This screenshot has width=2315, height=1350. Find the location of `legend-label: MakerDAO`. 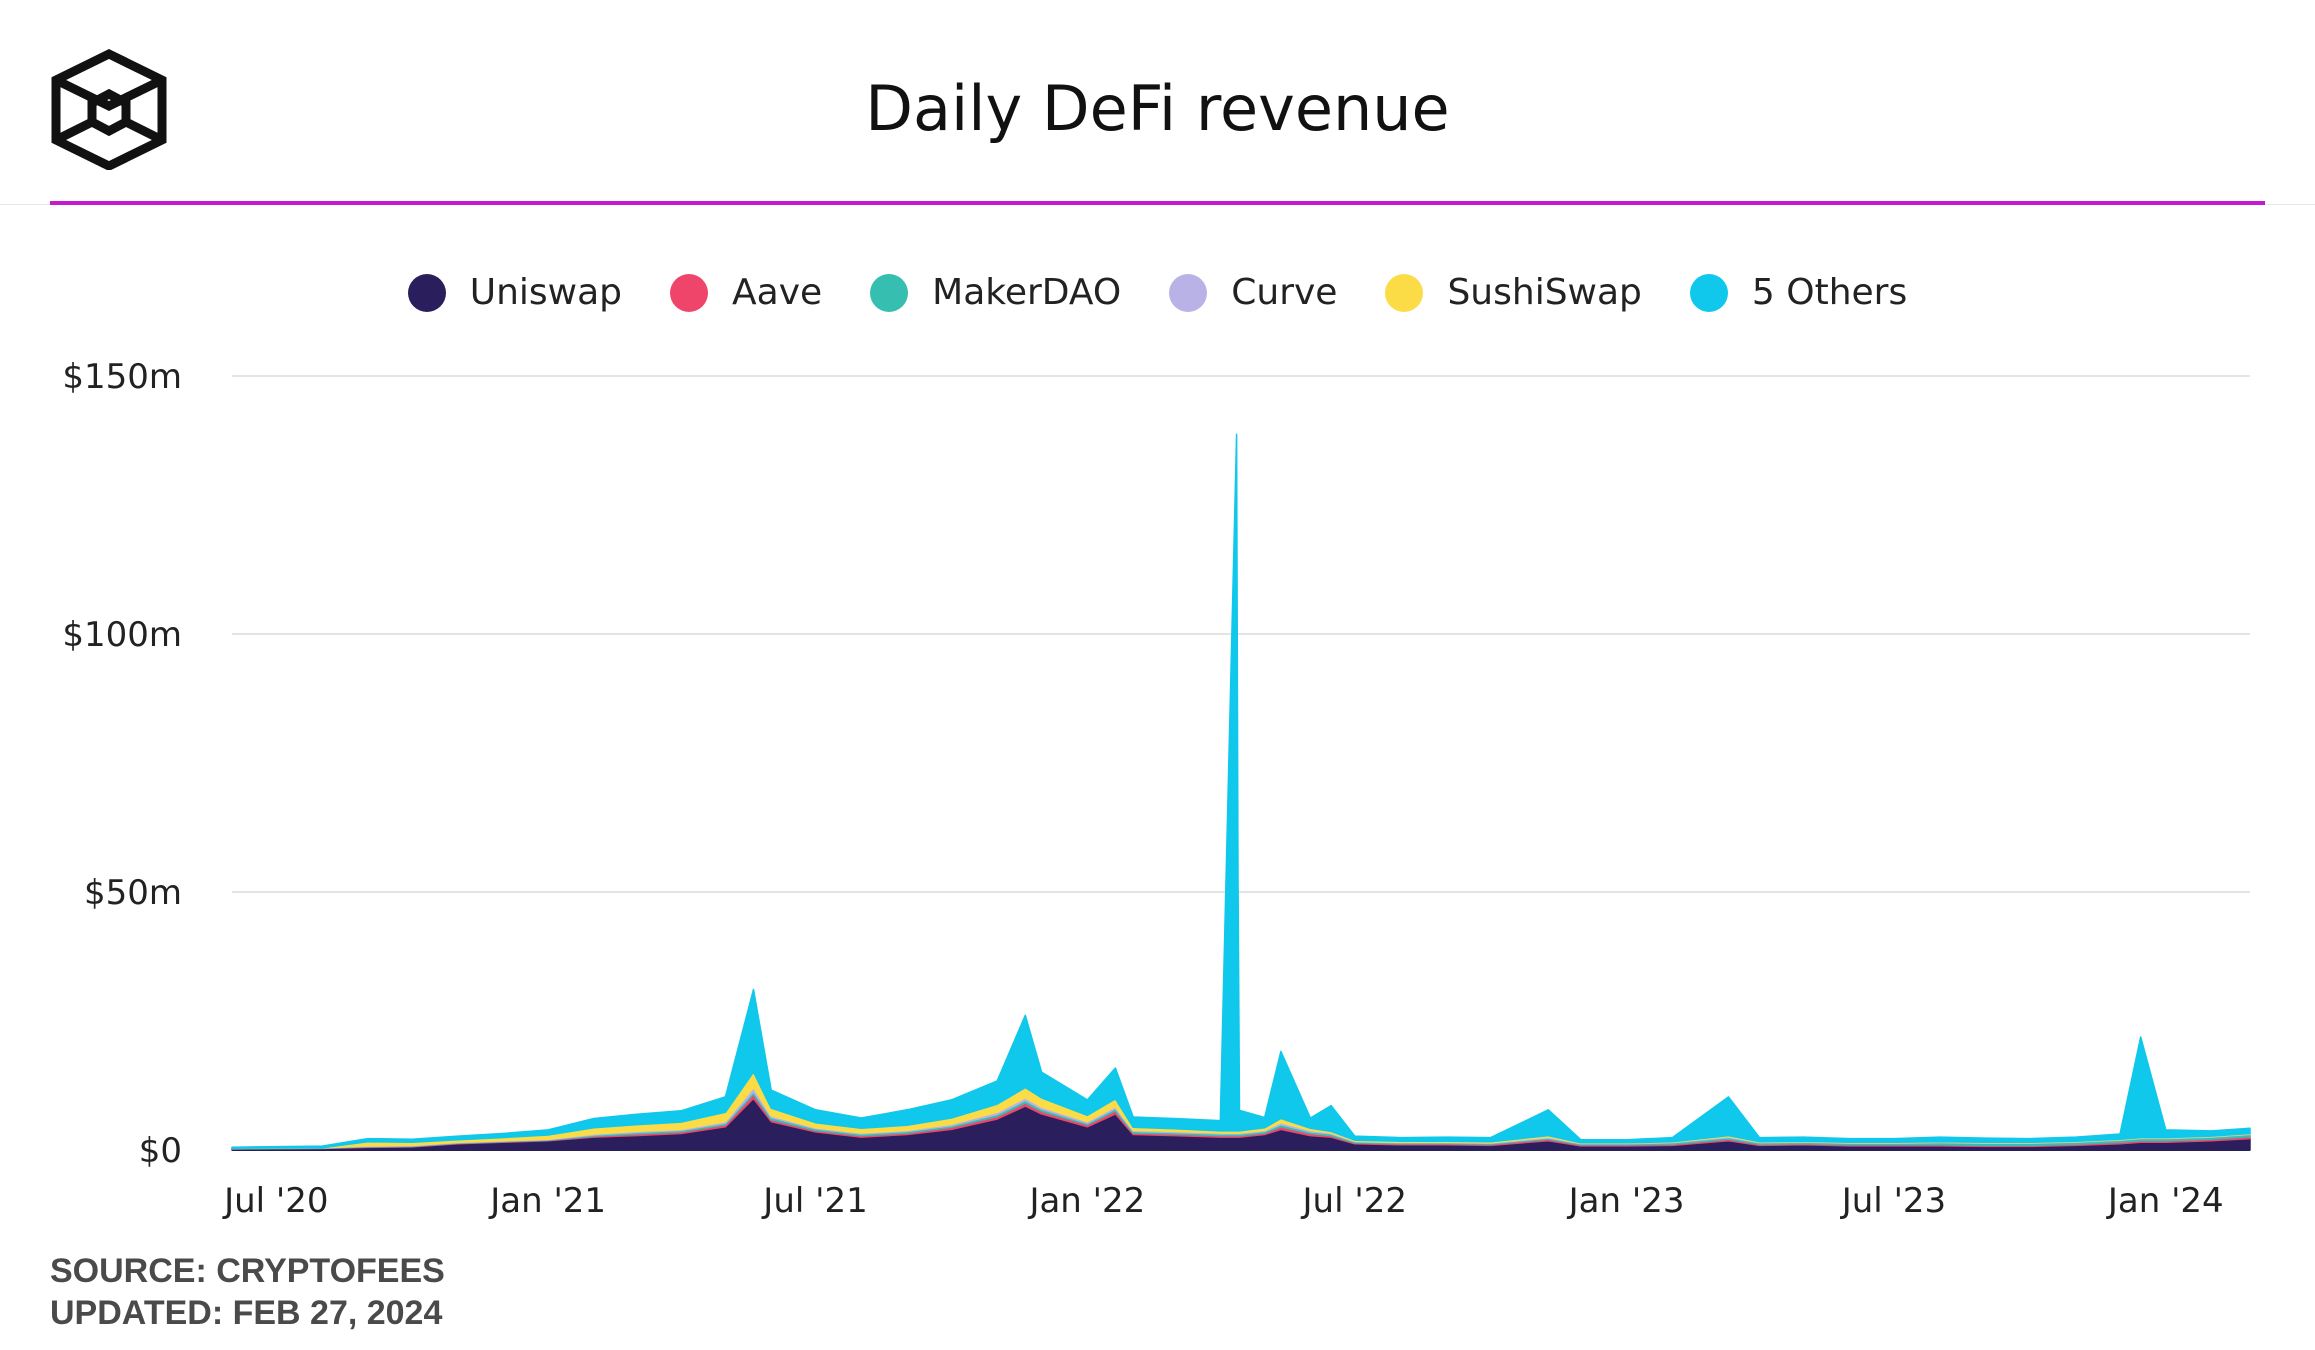

legend-label: MakerDAO is located at coordinates (1027, 292).